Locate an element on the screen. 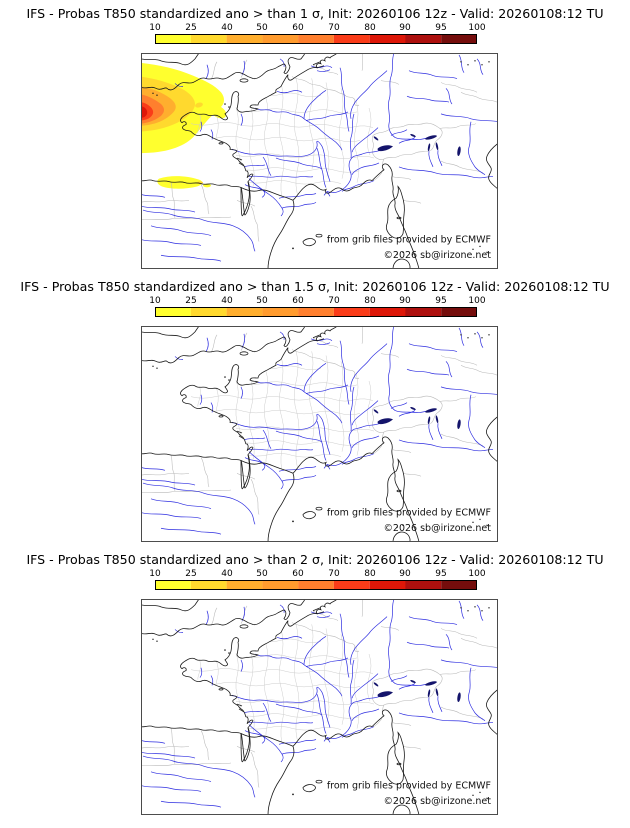 The height and width of the screenshot is (828, 630). corsica is located at coordinates (395, 212).